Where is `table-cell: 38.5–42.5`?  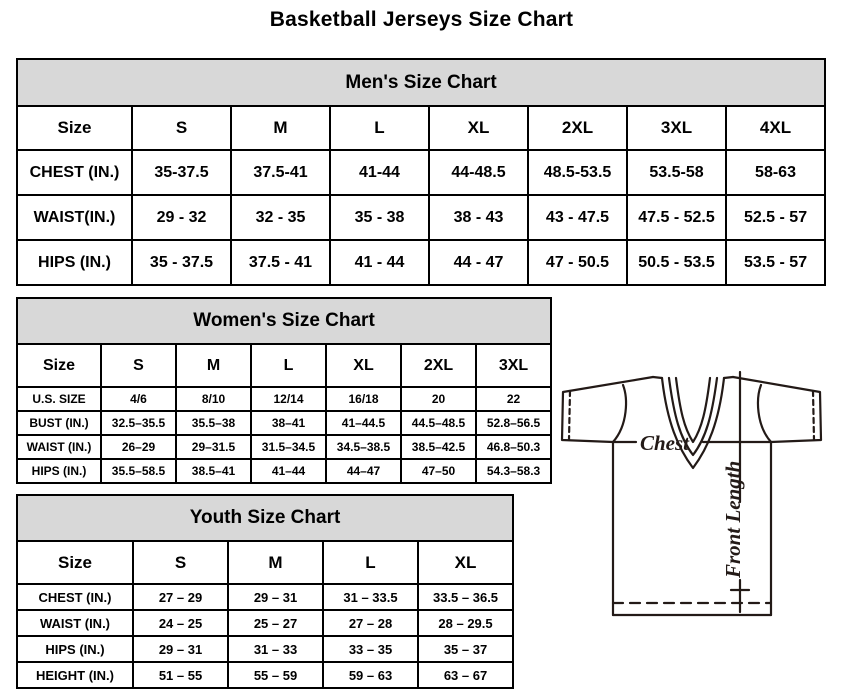 table-cell: 38.5–42.5 is located at coordinates (438, 447).